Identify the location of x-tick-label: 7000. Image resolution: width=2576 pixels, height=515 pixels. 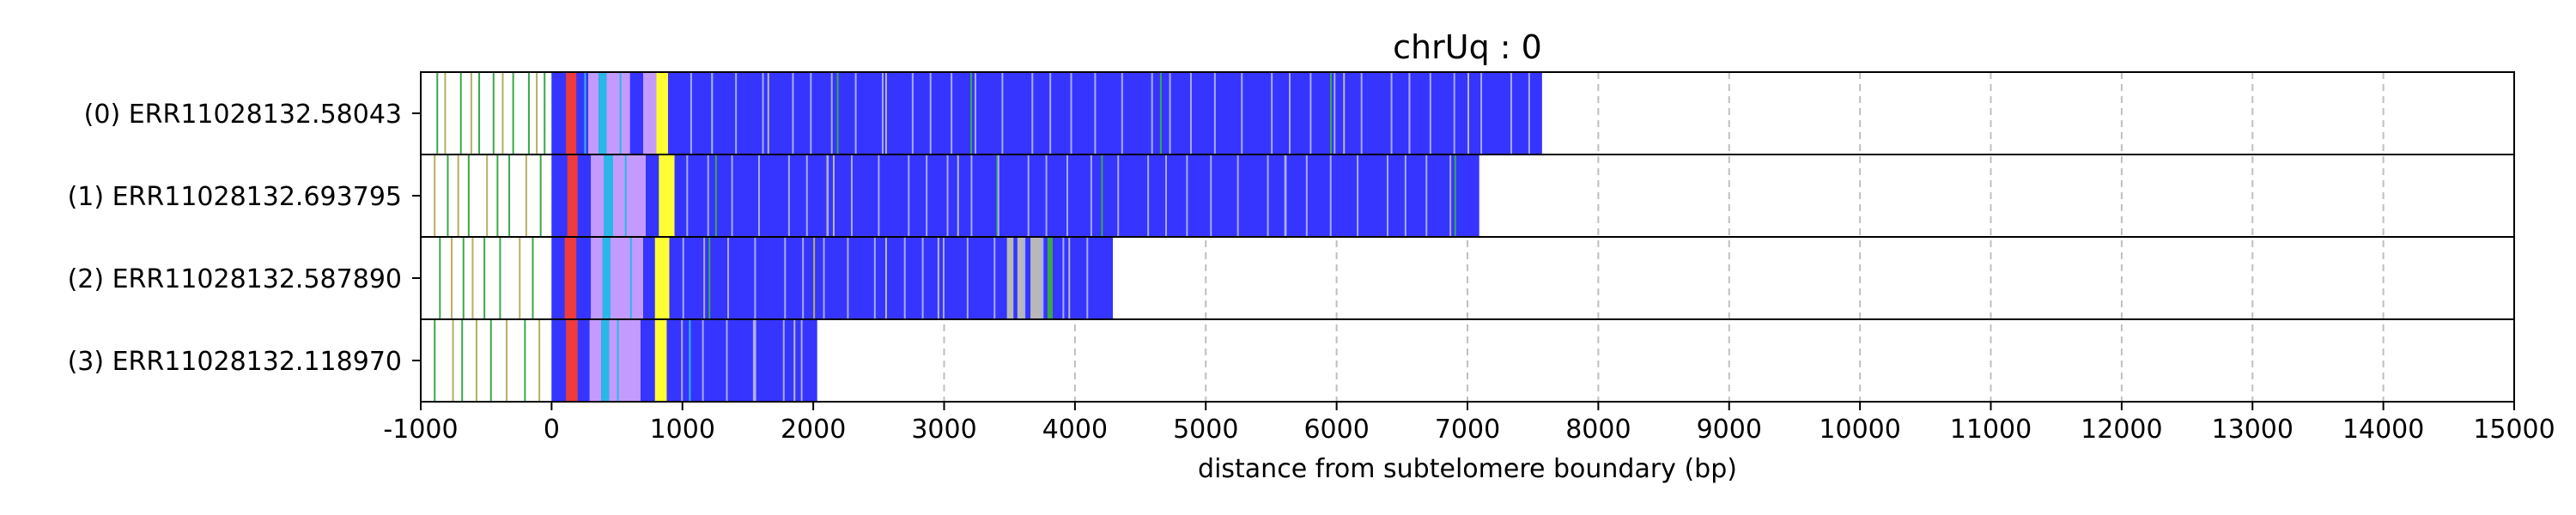
(1467, 430).